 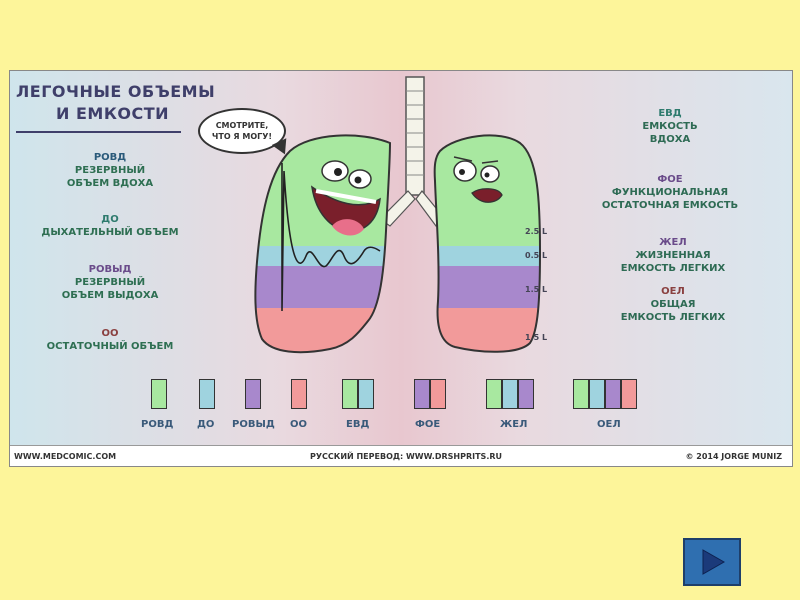 I want to click on volume-label-erv: 1.5 L, so click(x=536, y=289).